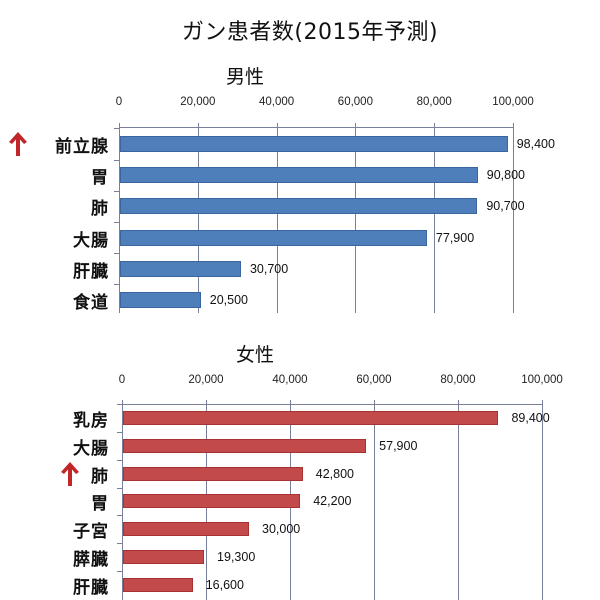 The image size is (600, 600). What do you see at coordinates (91, 560) in the screenshot?
I see `category-label: 膵臓` at bounding box center [91, 560].